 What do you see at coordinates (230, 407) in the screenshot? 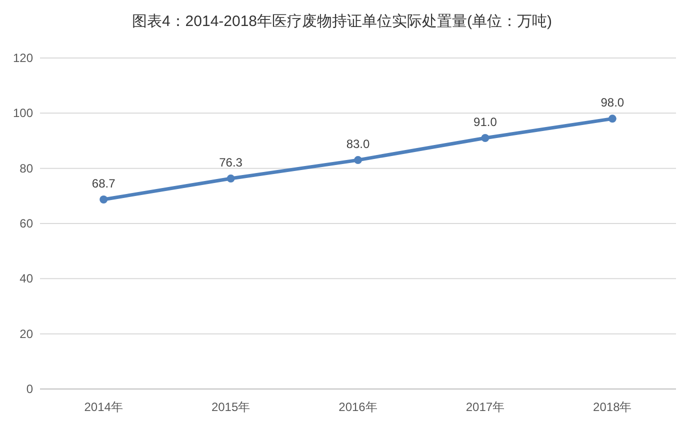
I see `xtick: 2015年` at bounding box center [230, 407].